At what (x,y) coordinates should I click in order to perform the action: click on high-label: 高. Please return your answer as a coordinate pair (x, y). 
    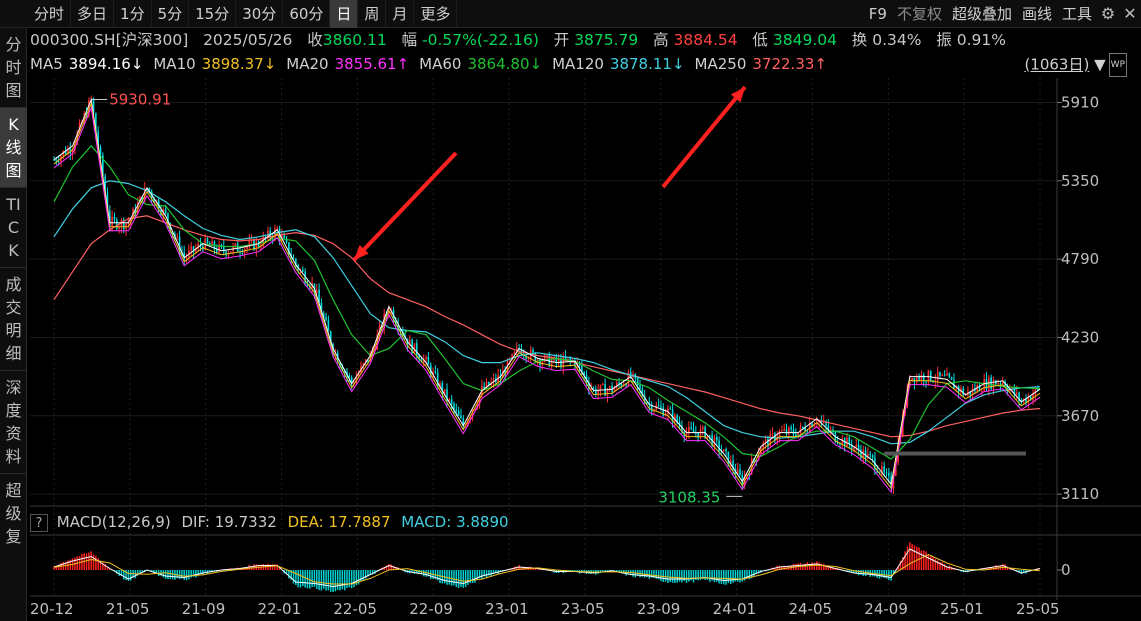
    Looking at the image, I should click on (661, 40).